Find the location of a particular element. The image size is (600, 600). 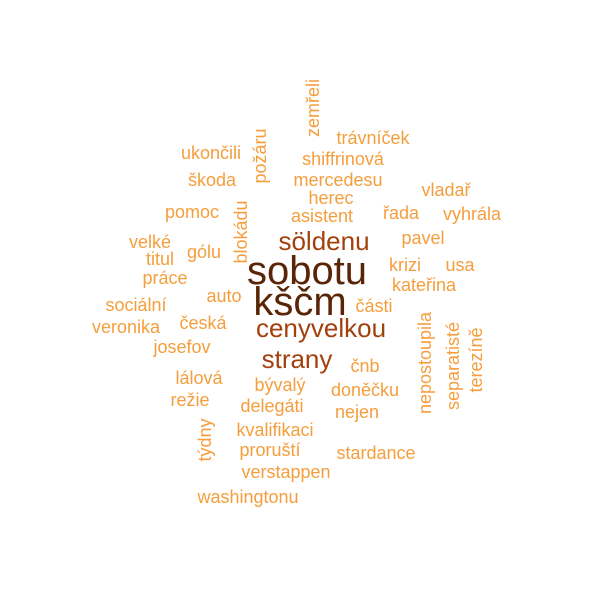

word-20: pavel is located at coordinates (423, 238).